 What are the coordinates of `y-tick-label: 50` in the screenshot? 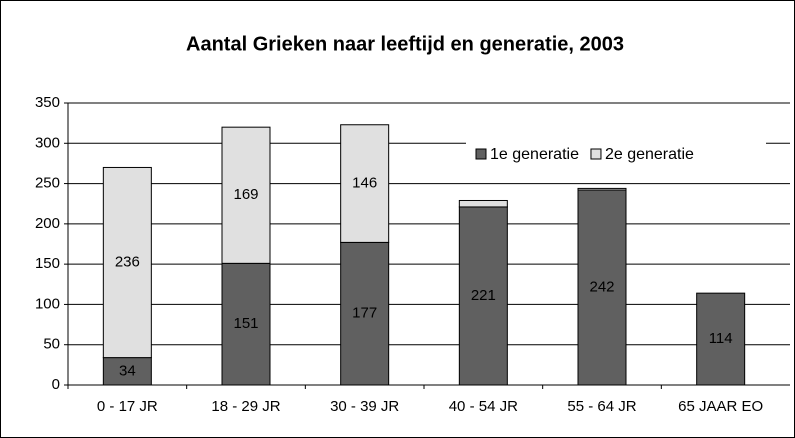 It's located at (51, 344).